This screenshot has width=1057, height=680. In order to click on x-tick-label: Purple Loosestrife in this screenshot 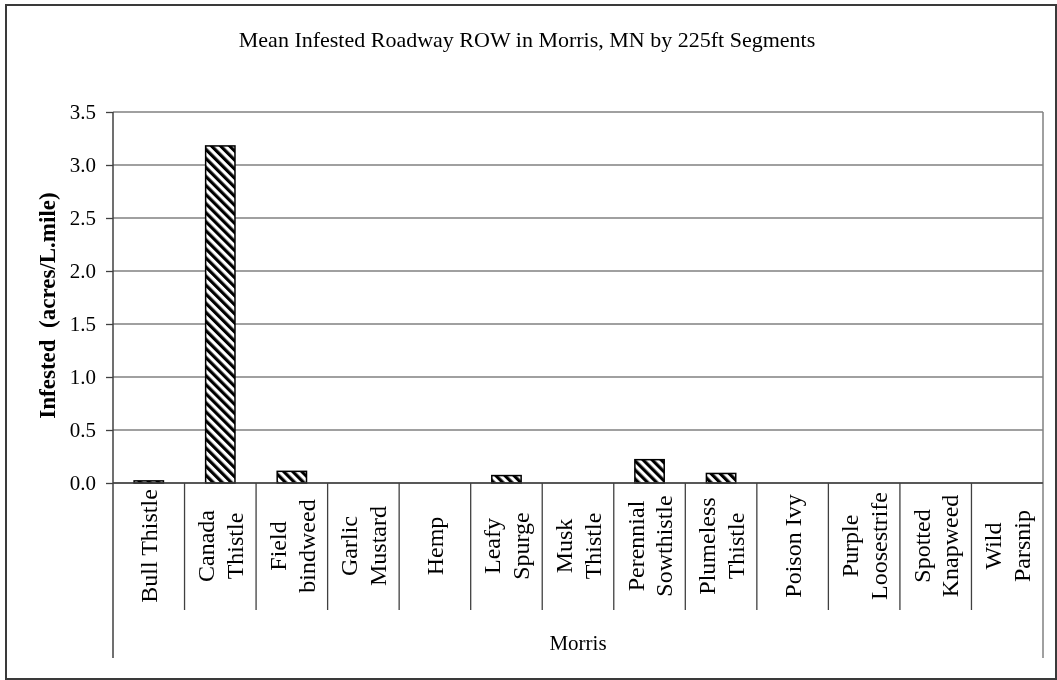, I will do `click(864, 546)`.